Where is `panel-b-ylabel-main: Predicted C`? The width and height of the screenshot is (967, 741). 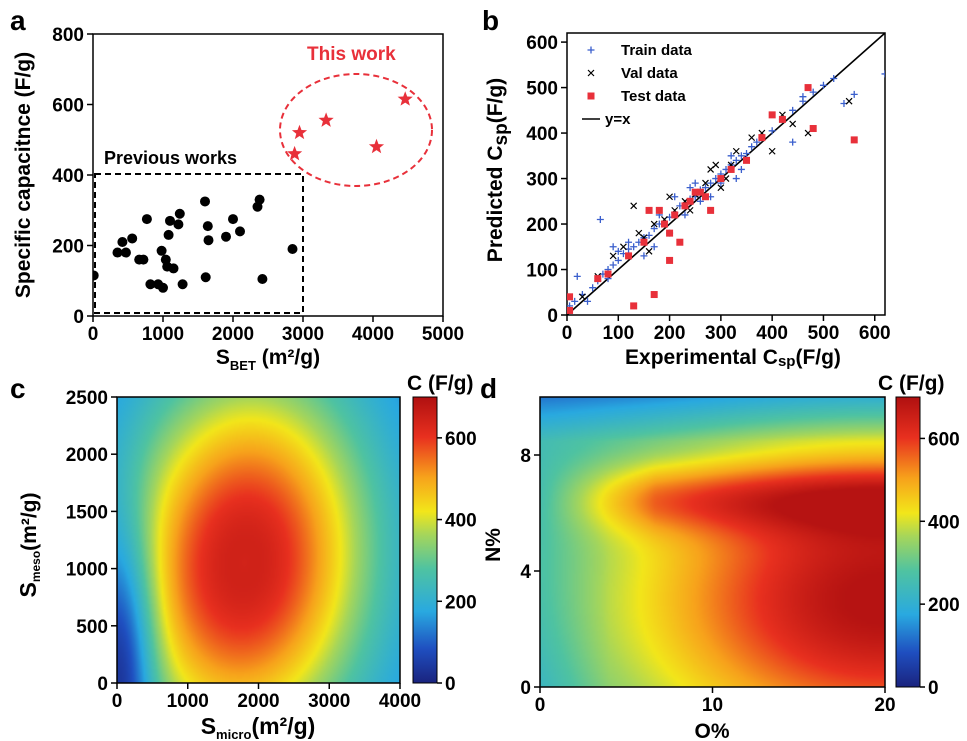
panel-b-ylabel-main: Predicted C is located at coordinates (495, 203).